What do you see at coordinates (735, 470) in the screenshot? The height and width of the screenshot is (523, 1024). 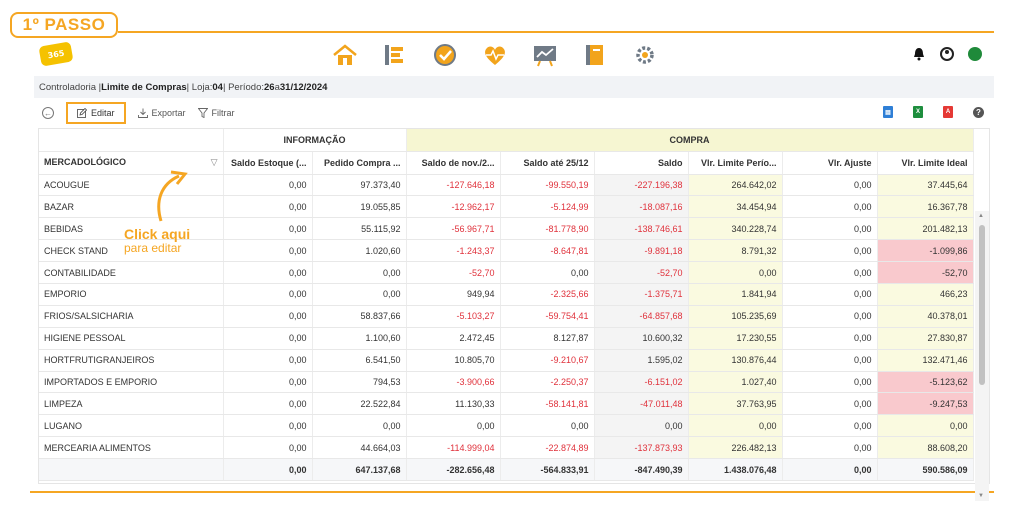 I see `totals-value-cell: 1.438.076,48` at bounding box center [735, 470].